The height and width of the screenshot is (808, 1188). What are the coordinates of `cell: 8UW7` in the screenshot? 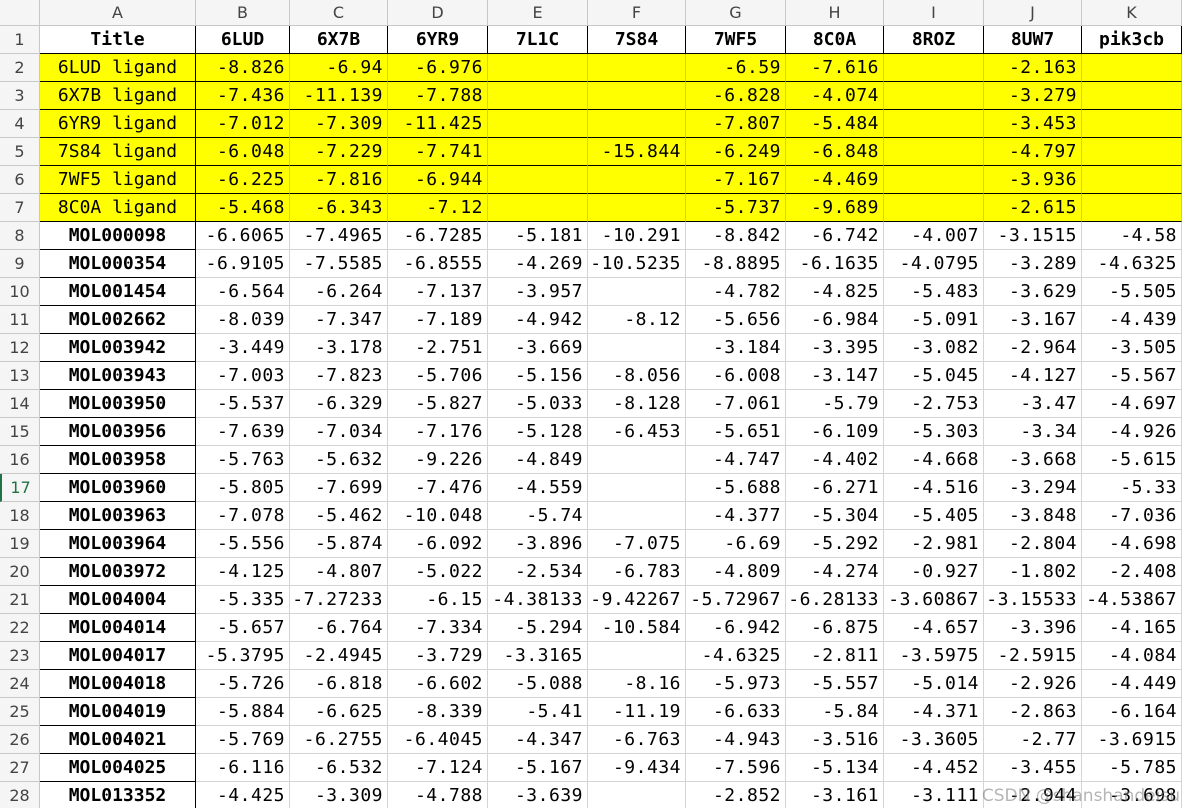 It's located at (1033, 40).